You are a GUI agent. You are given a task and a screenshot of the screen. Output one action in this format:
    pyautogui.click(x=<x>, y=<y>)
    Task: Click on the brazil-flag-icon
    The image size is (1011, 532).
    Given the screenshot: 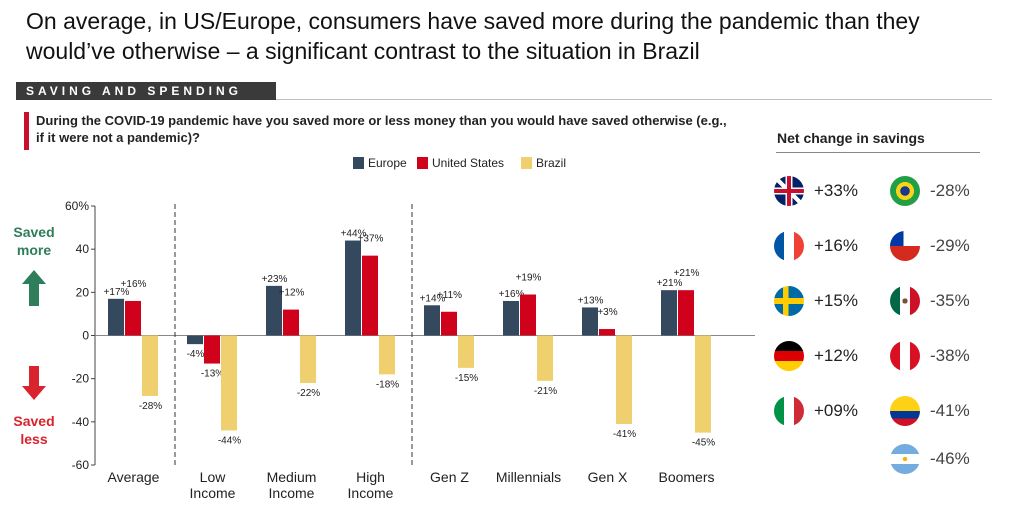 What is the action you would take?
    pyautogui.click(x=905, y=191)
    